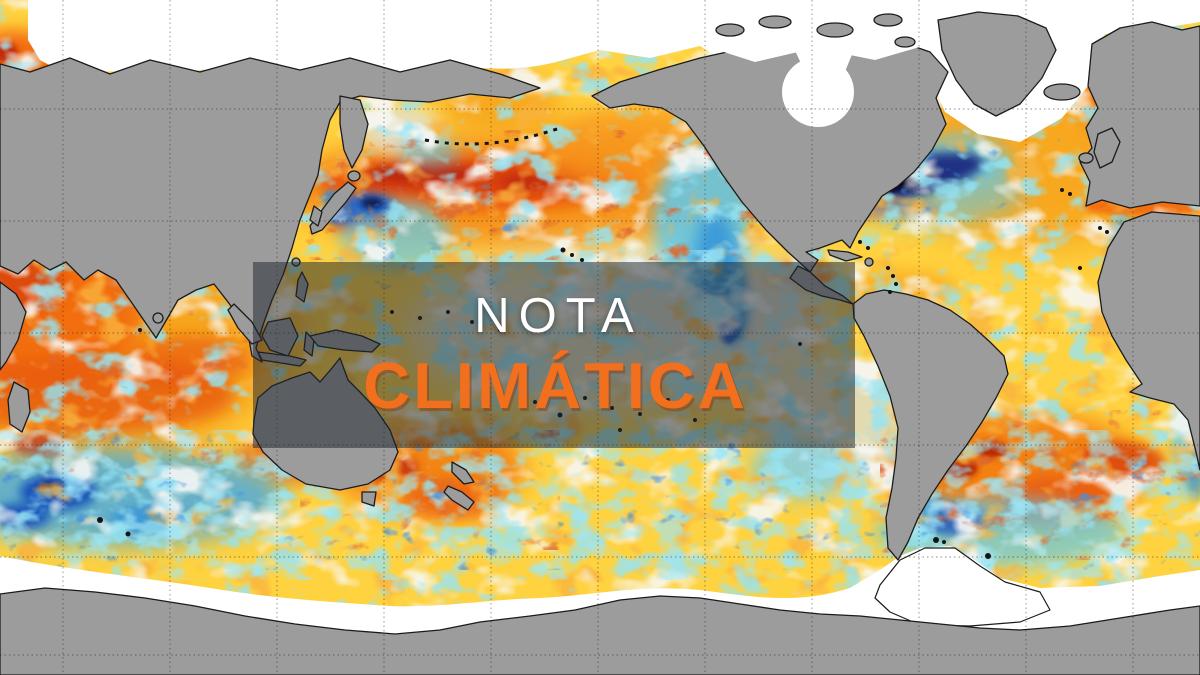  What do you see at coordinates (1086, 158) in the screenshot?
I see `landmass-ireland` at bounding box center [1086, 158].